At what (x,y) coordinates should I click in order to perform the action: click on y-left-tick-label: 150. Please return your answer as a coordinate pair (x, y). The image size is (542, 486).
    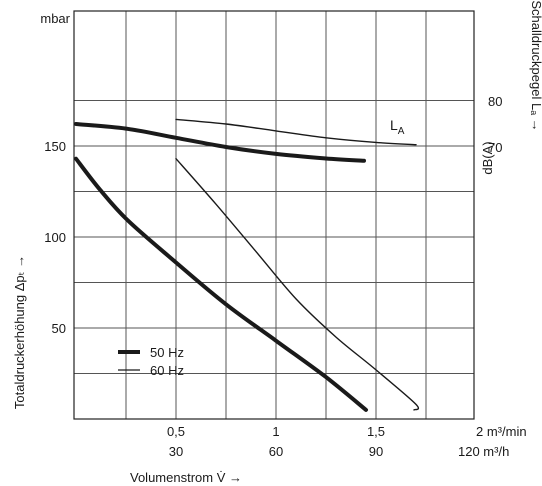
    Looking at the image, I should click on (55, 146).